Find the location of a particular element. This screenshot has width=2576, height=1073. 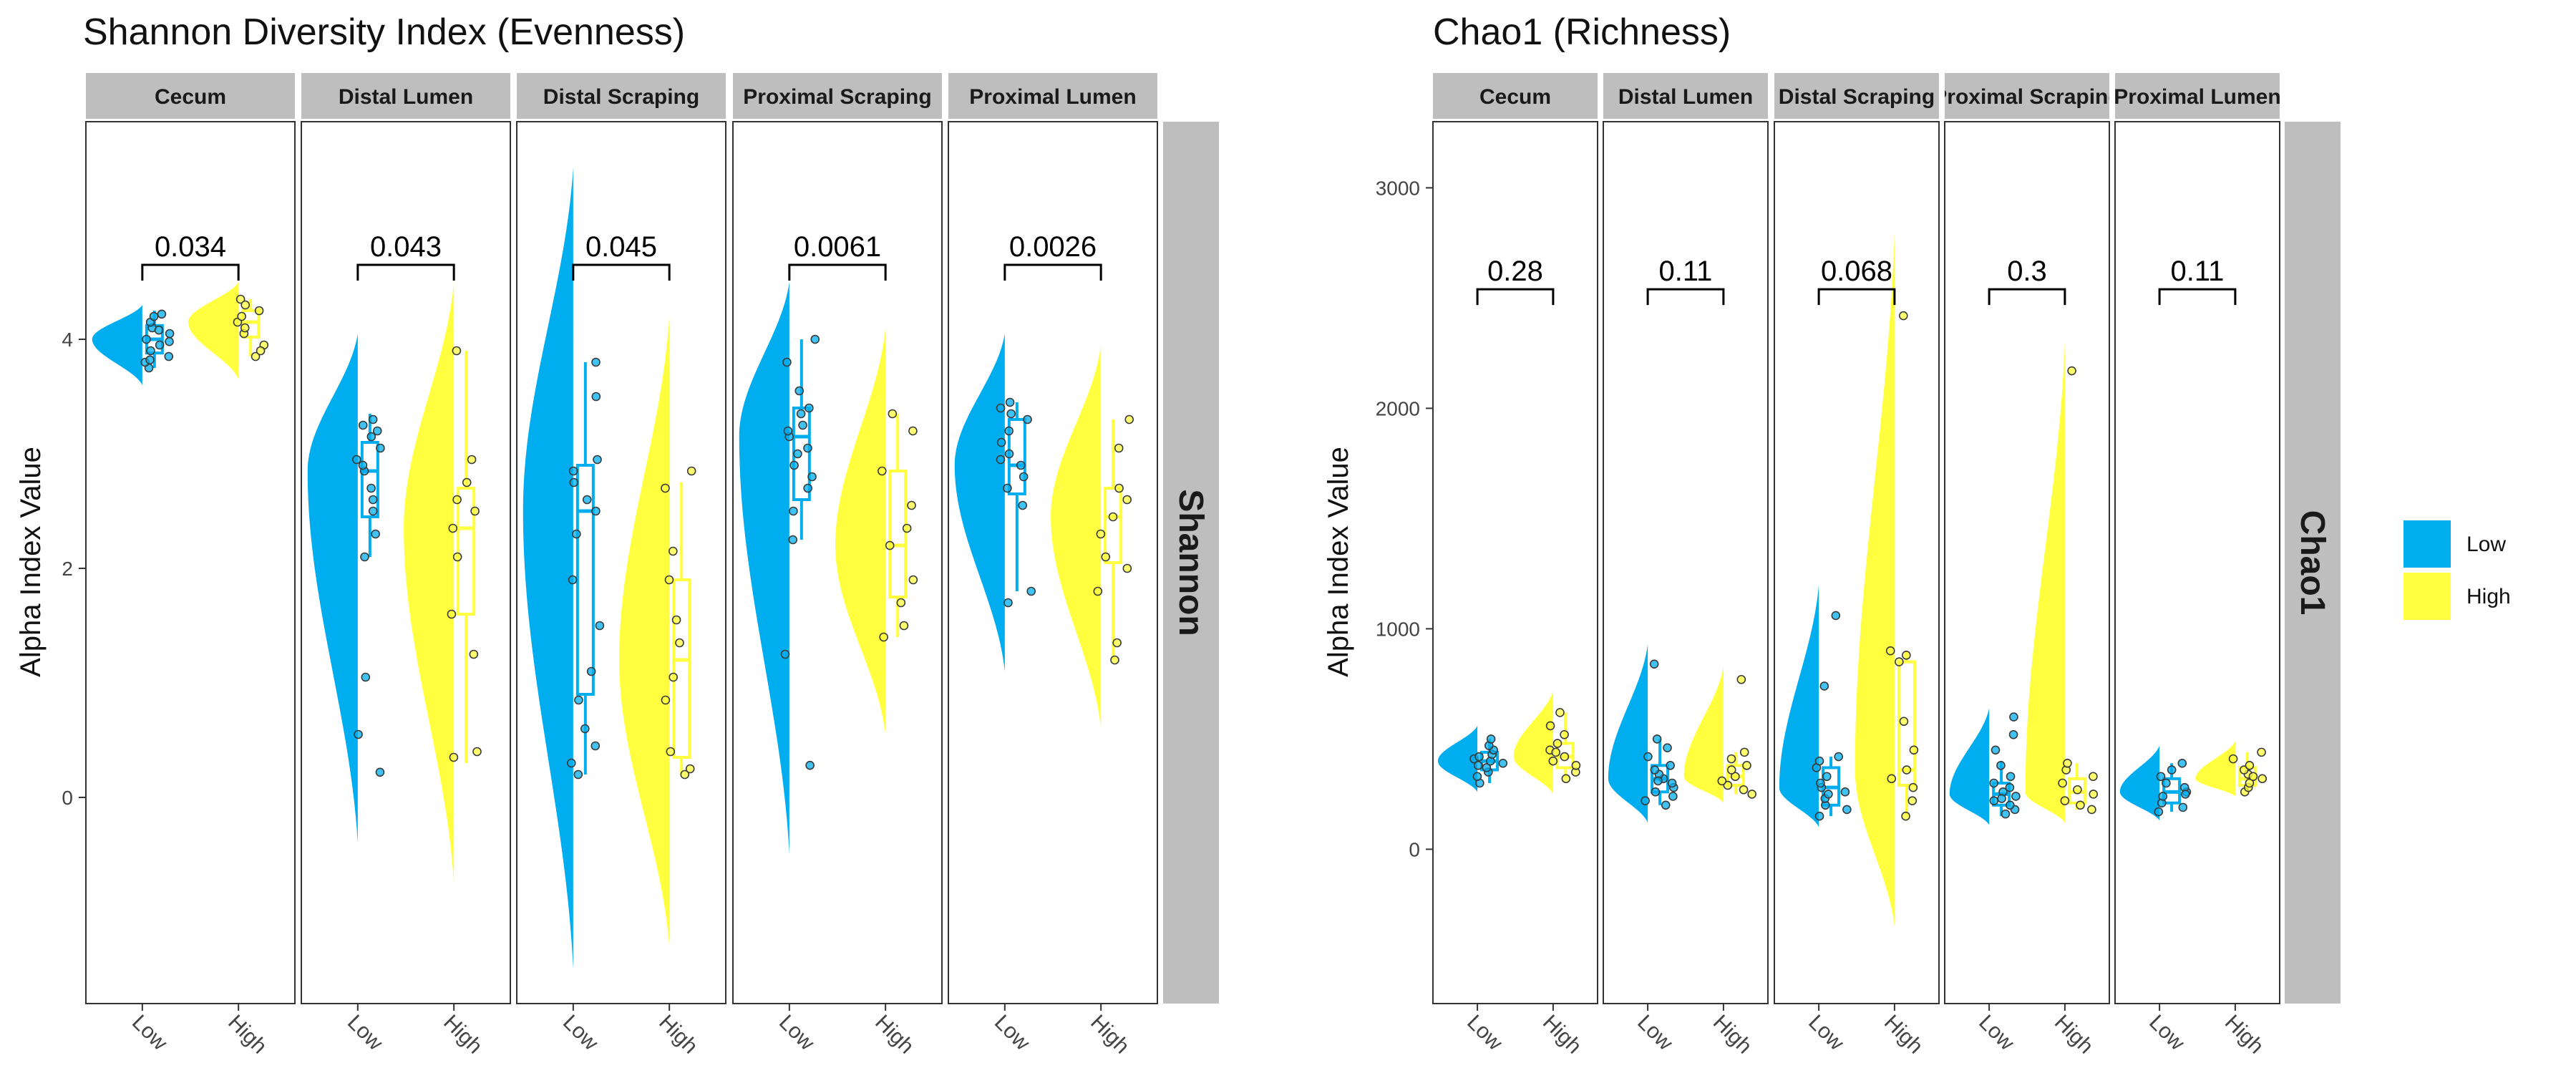

facet-strip-distal-lumen-shannon is located at coordinates (405, 96).